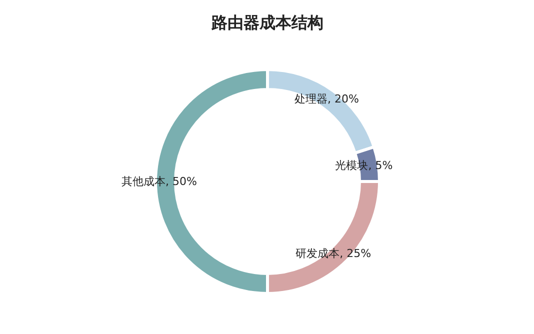  What do you see at coordinates (311, 99) in the screenshot?
I see `slice-label: 处理器` at bounding box center [311, 99].